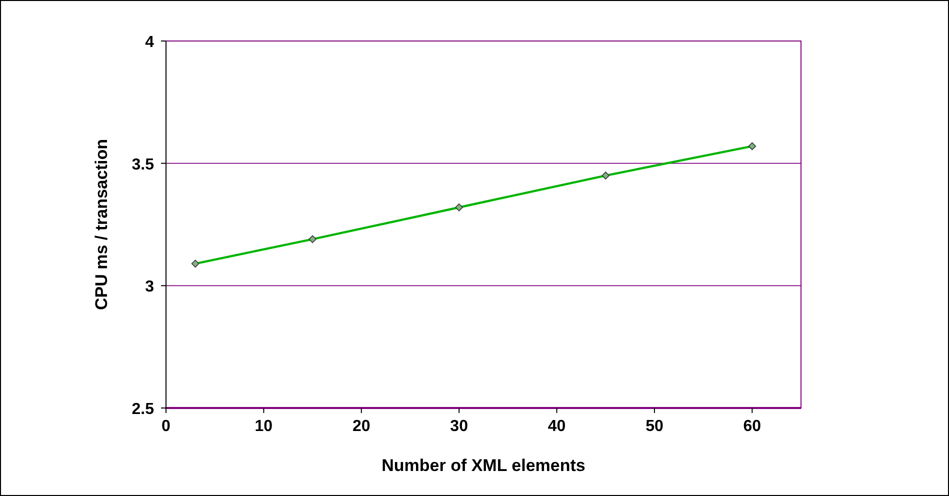 The image size is (949, 496). What do you see at coordinates (484, 465) in the screenshot?
I see `x-axis-title: Number of XML elements` at bounding box center [484, 465].